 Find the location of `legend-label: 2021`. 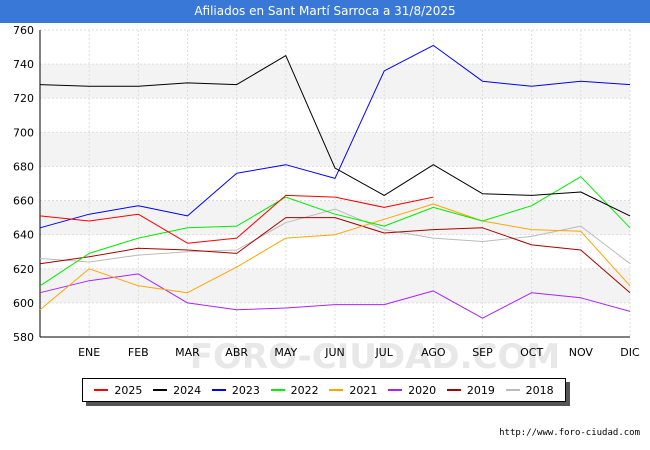

legend-label: 2021 is located at coordinates (363, 390).